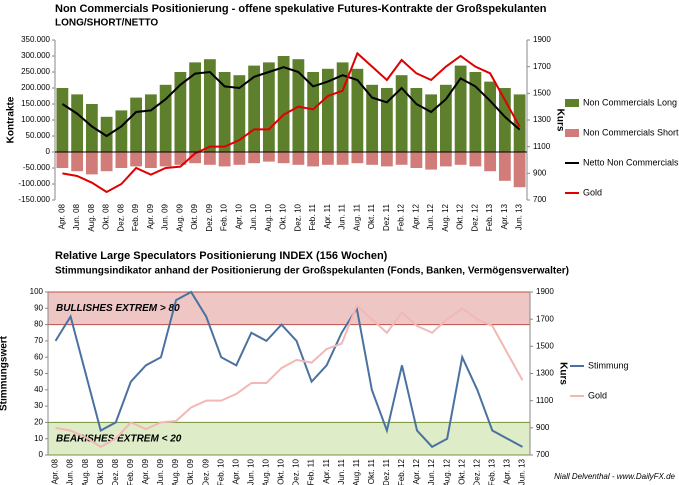  Describe the element at coordinates (266, 471) in the screenshot. I see `x-tick-label: Aug. 10` at that location.